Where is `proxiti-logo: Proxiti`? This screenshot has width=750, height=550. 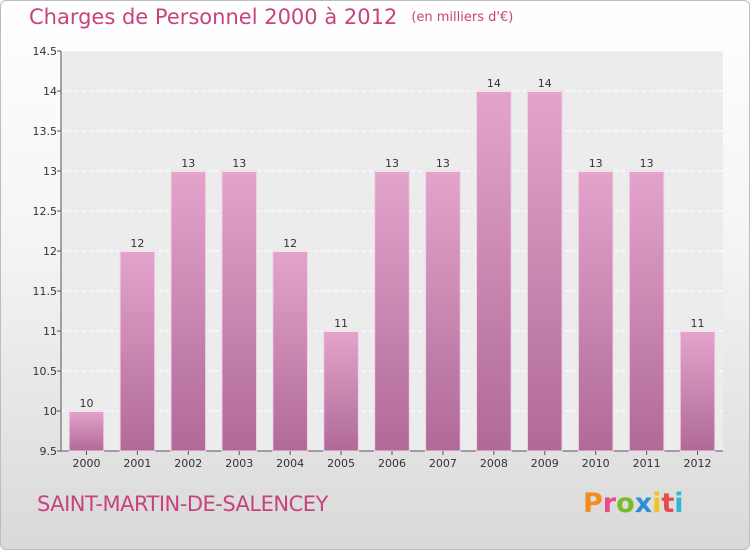 proxiti-logo: Proxiti is located at coordinates (633, 503).